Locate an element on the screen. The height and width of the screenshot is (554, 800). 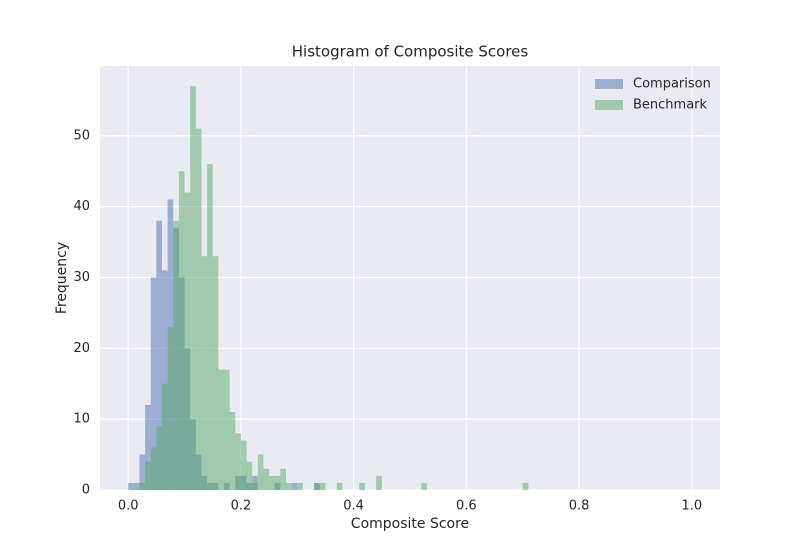
y-tick-label: 50 is located at coordinates (81, 135).